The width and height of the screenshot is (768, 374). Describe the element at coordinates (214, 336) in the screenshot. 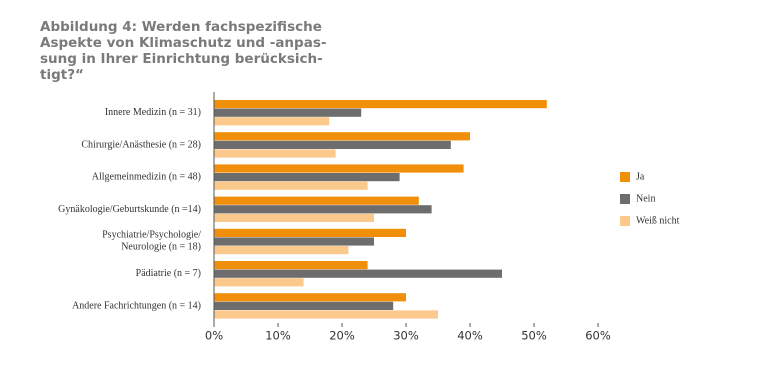

I see `x-tick-label: 0%` at that location.